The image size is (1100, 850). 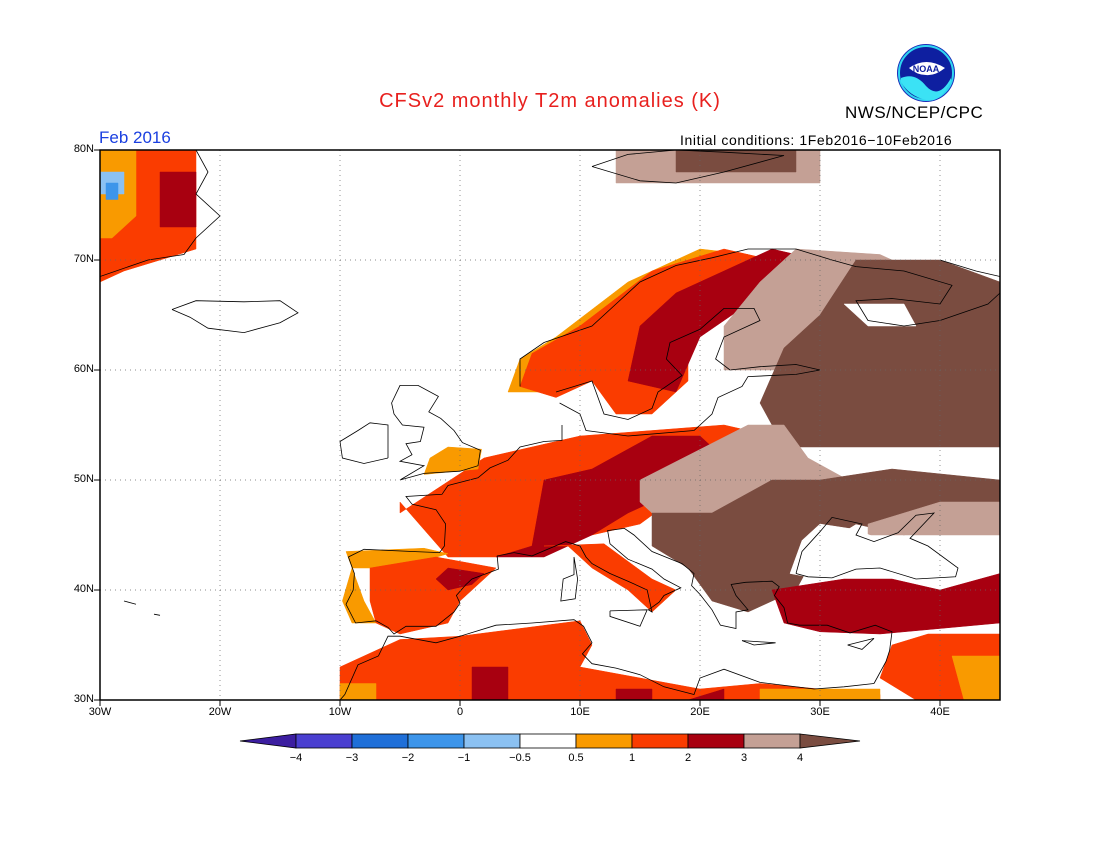 I want to click on lon-label-20w: 20W, so click(x=220, y=712).